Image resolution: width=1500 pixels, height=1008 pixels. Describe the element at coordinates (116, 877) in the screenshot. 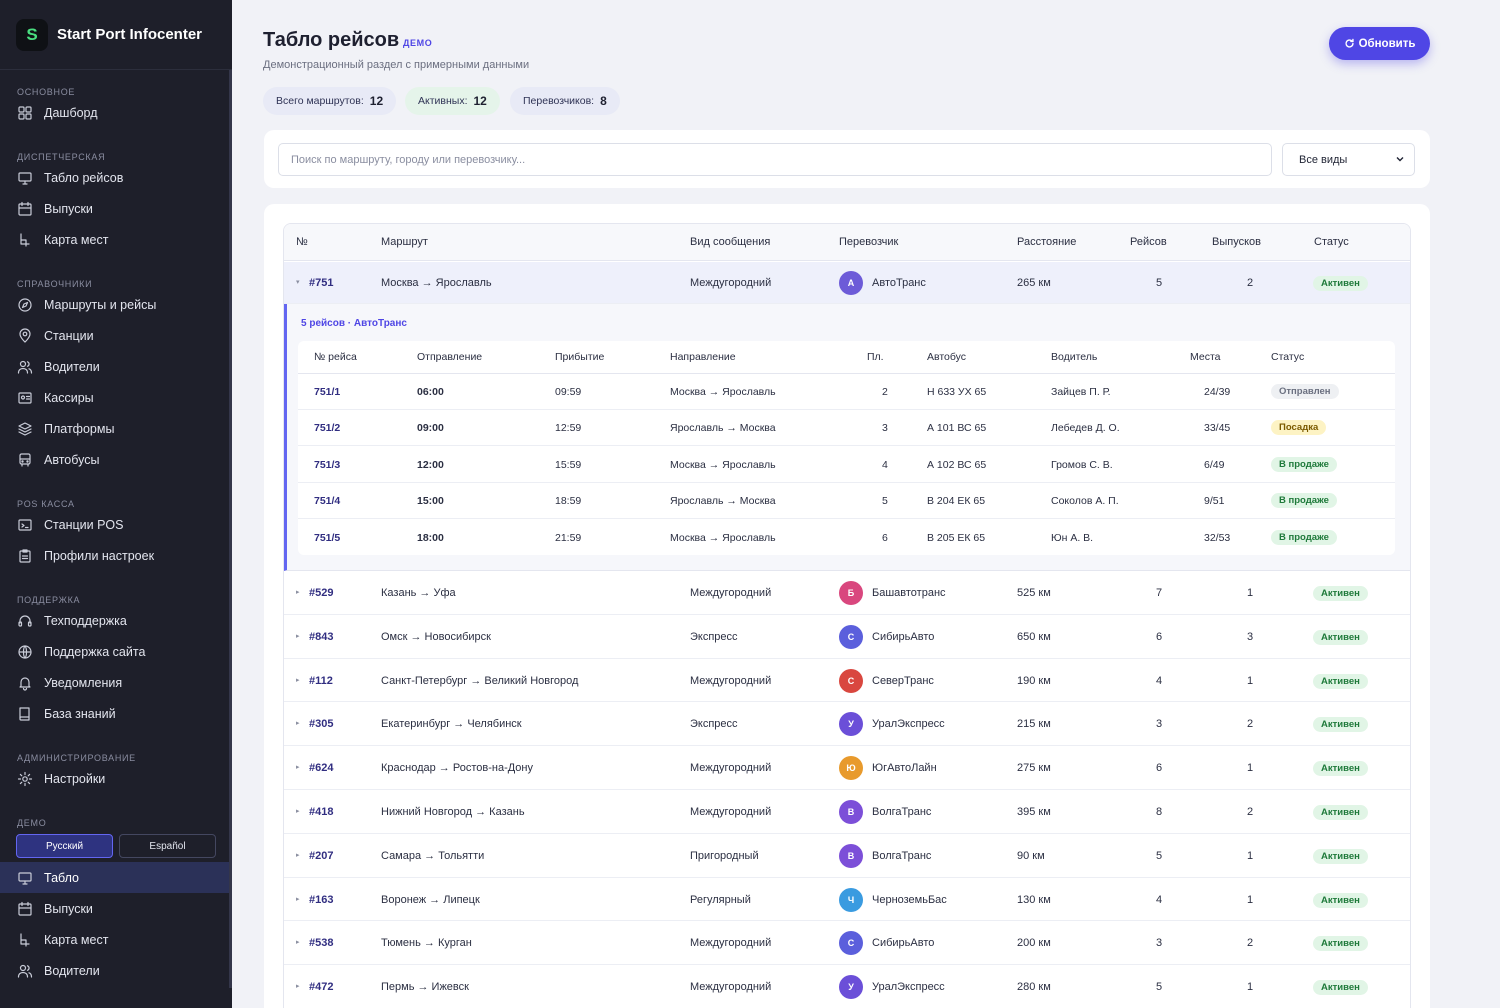

I see `sidebar-demo-item: Табло` at that location.